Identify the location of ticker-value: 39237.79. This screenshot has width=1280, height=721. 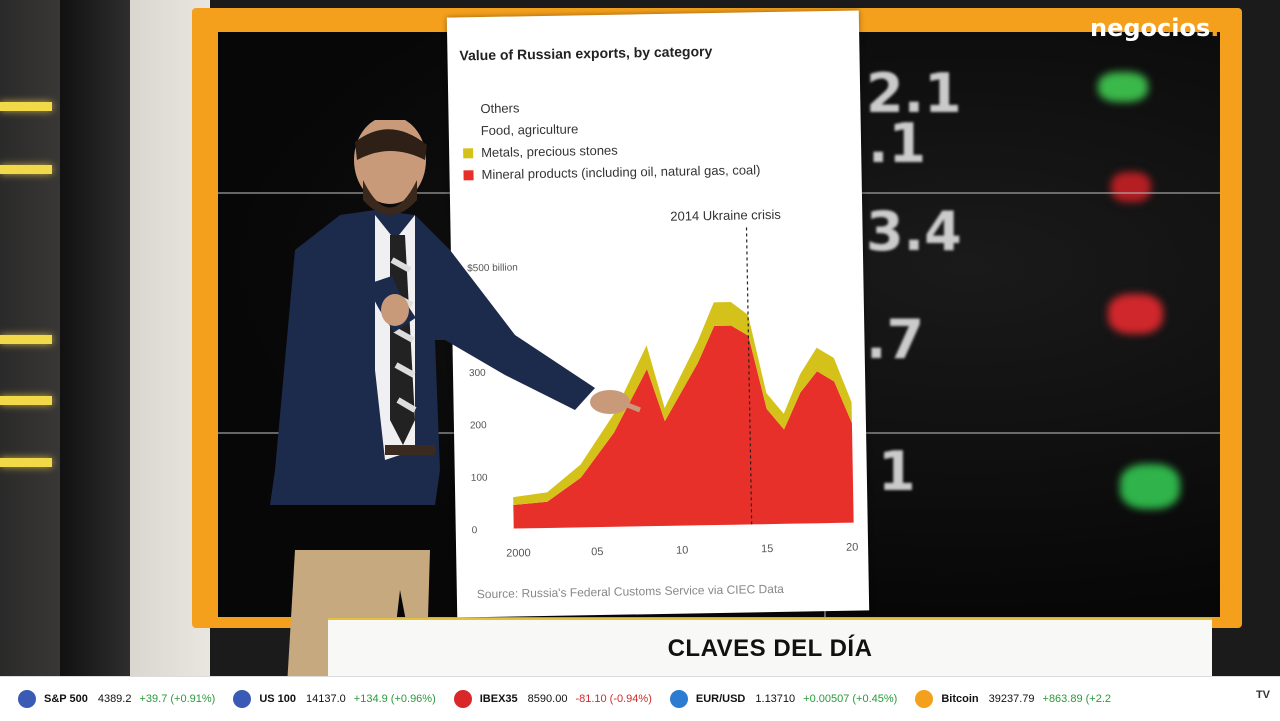
(1011, 699).